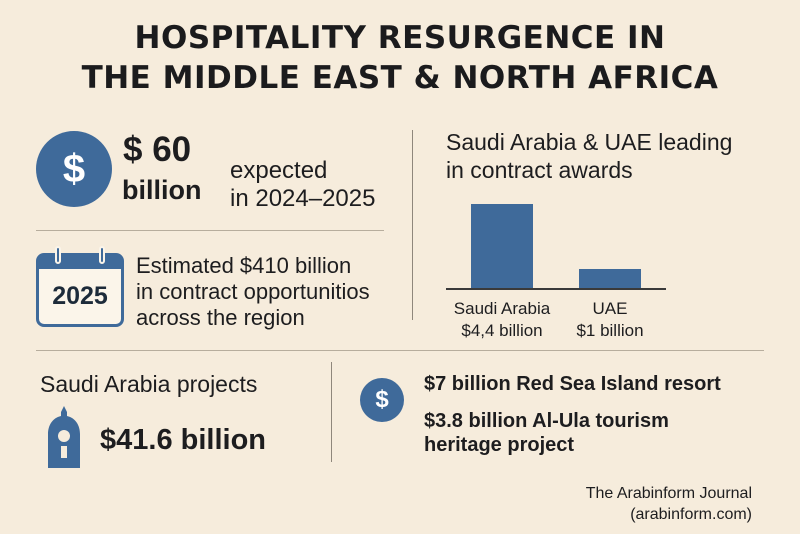 The width and height of the screenshot is (800, 534). What do you see at coordinates (610, 330) in the screenshot?
I see `chart-value-label: $1 billion` at bounding box center [610, 330].